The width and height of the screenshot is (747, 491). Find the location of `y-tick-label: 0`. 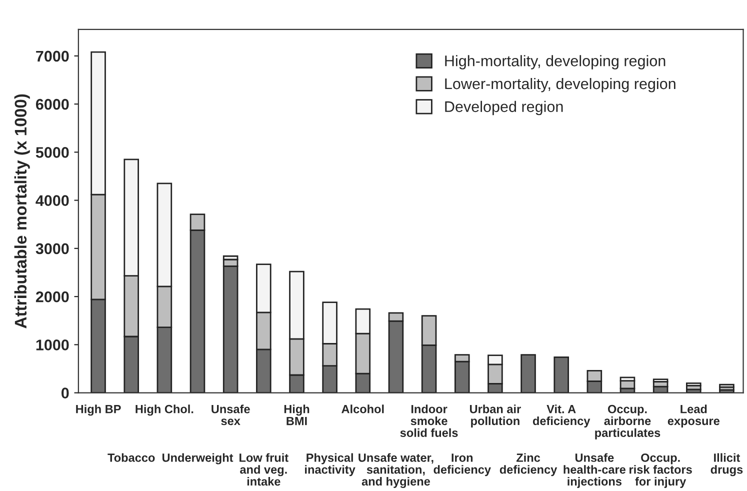

y-tick-label: 0 is located at coordinates (65, 393).